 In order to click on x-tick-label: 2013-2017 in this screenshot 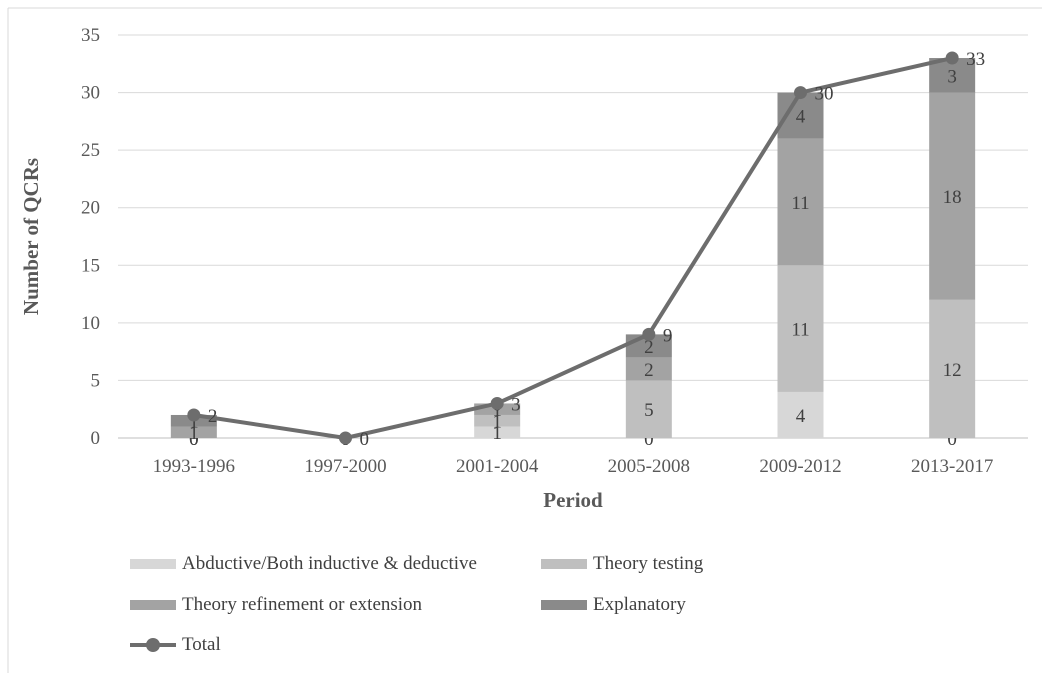, I will do `click(952, 466)`.